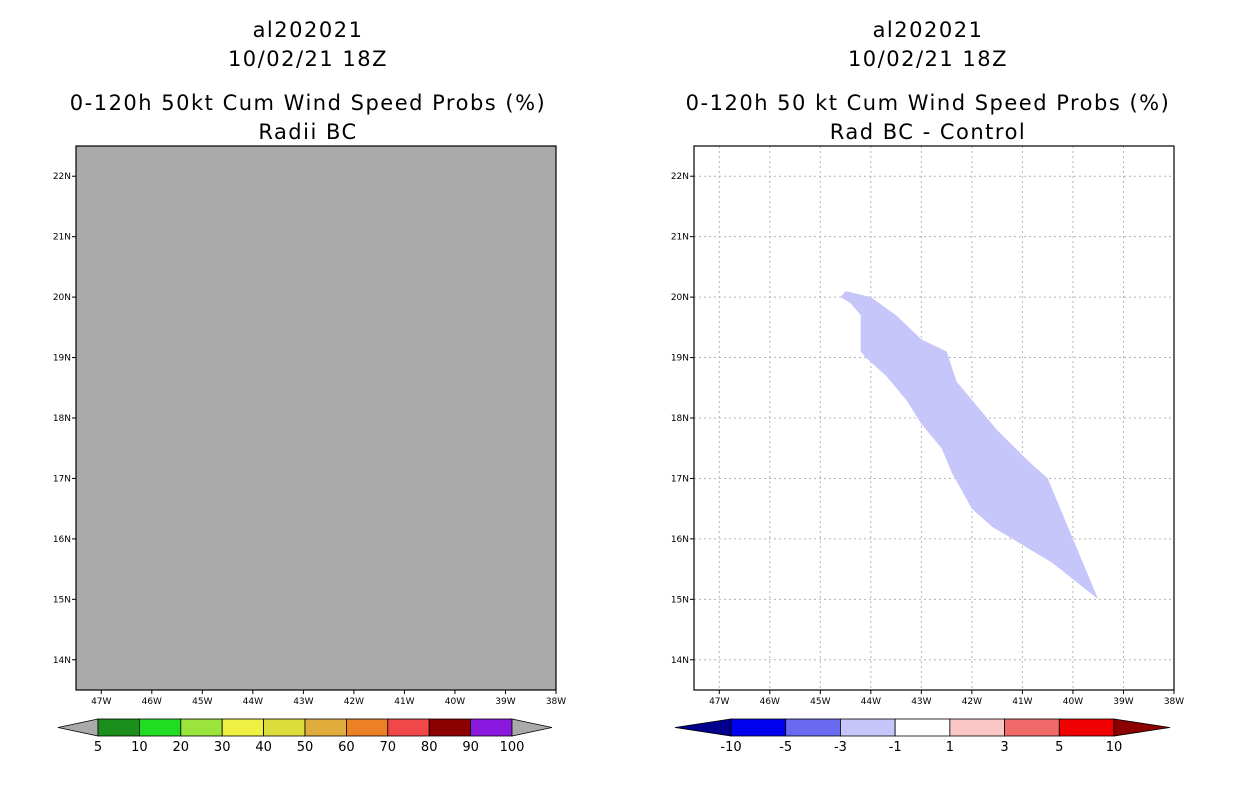 This screenshot has height=800, width=1236. I want to click on colorbar-label: 60, so click(346, 747).